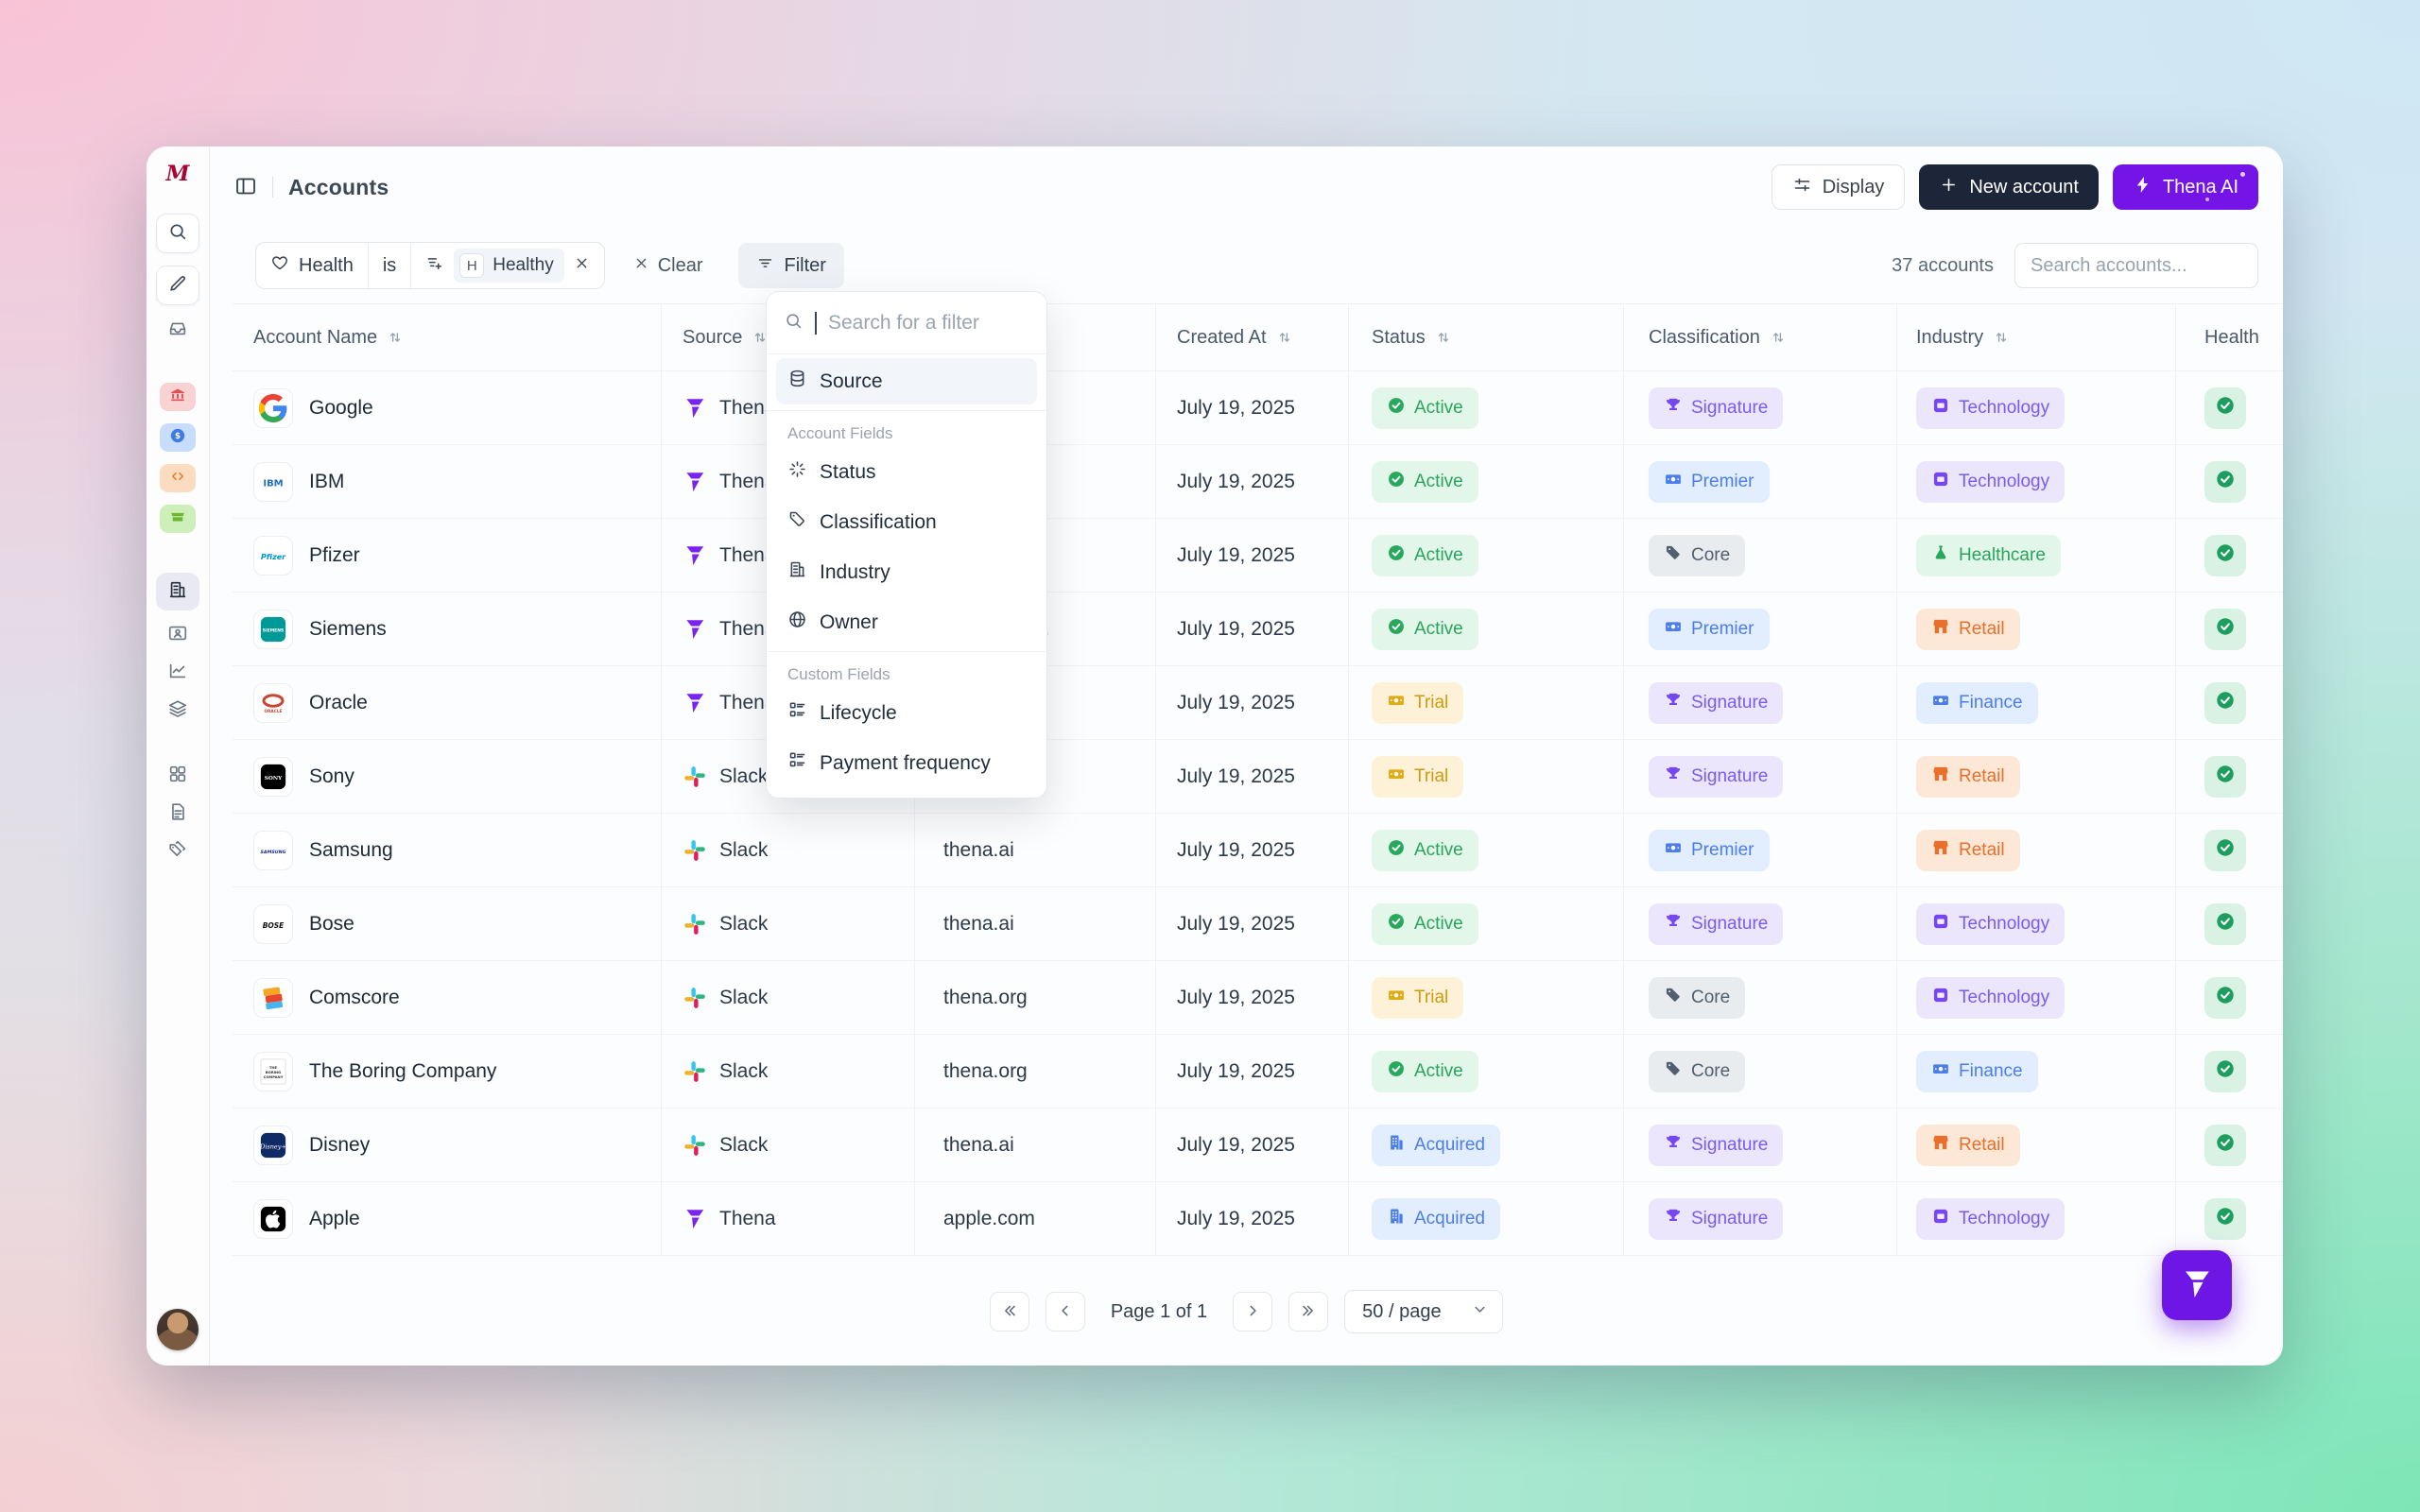 The height and width of the screenshot is (1512, 2420). I want to click on next-page-button, so click(1253, 1312).